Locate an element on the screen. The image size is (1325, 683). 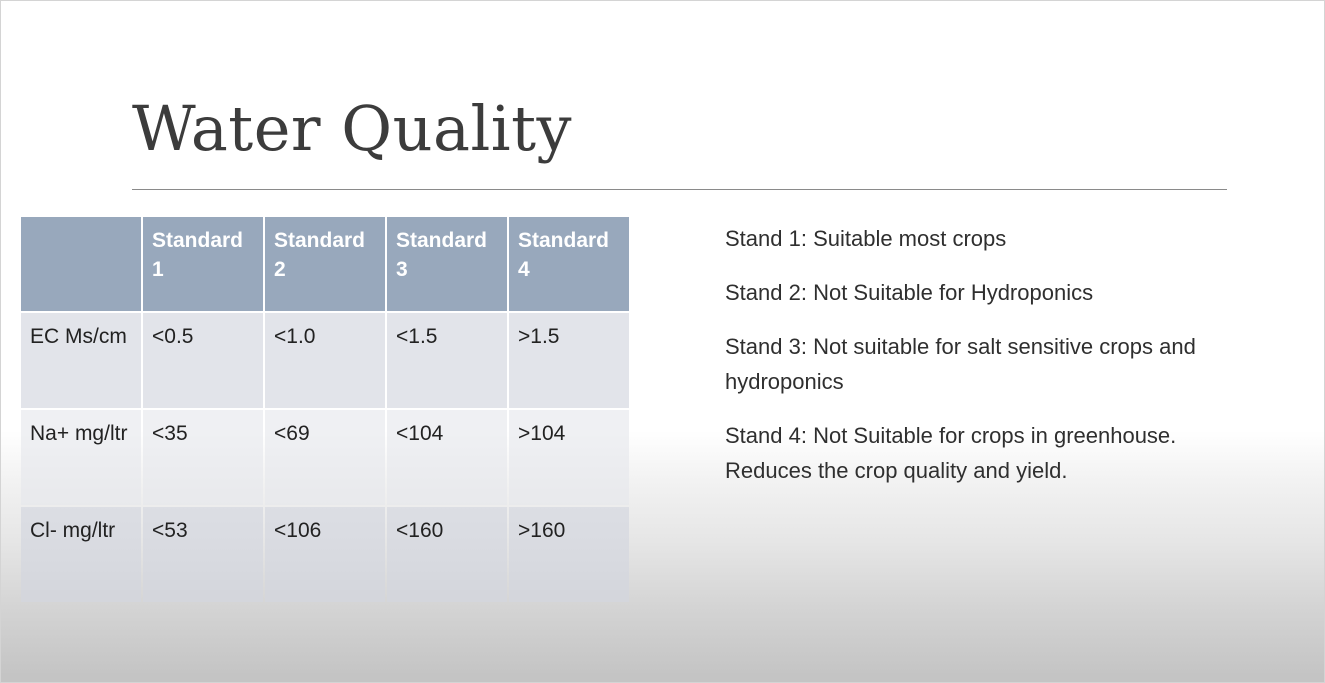
cell-na-standard-1: <35 is located at coordinates (203, 457).